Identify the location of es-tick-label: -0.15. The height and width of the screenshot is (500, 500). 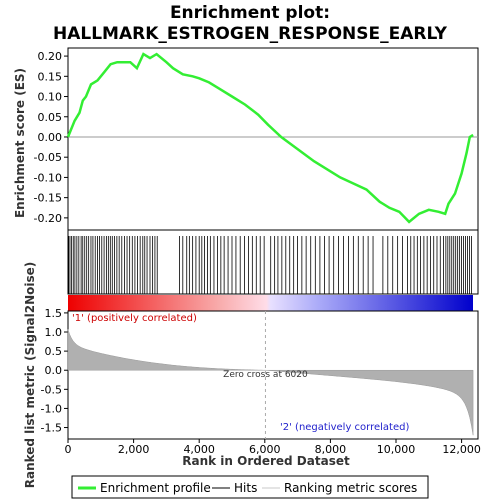
(48, 198).